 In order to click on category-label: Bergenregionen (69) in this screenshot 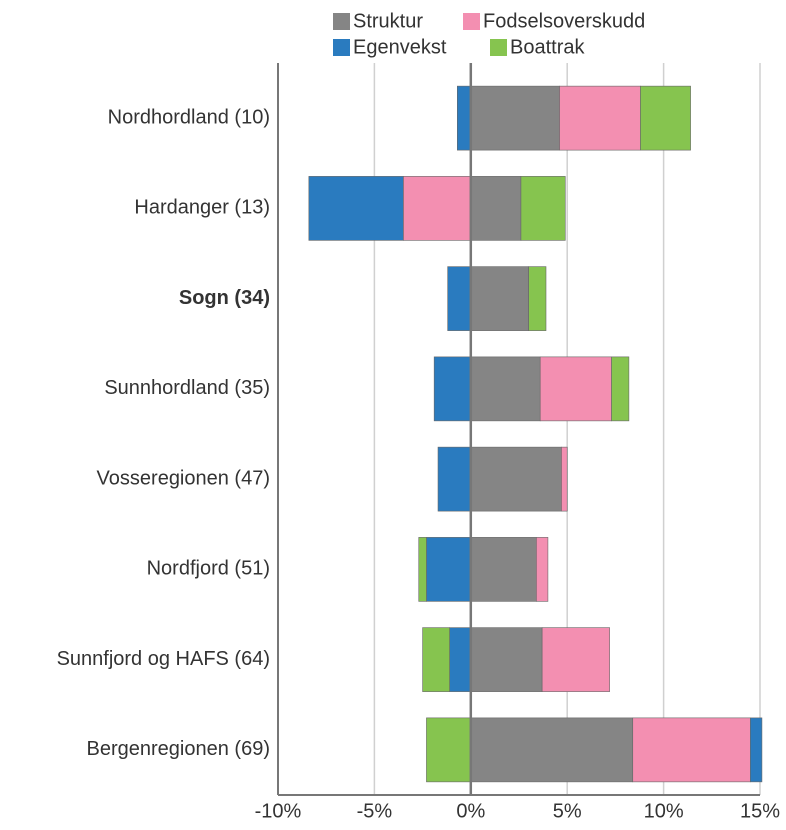, I will do `click(178, 749)`.